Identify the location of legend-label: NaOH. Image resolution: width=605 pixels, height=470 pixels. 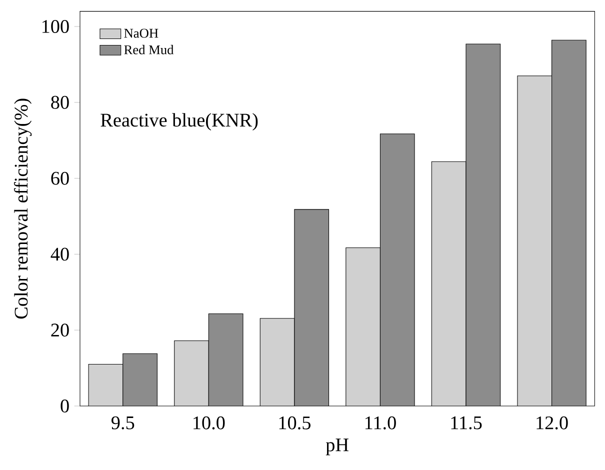
(141, 33).